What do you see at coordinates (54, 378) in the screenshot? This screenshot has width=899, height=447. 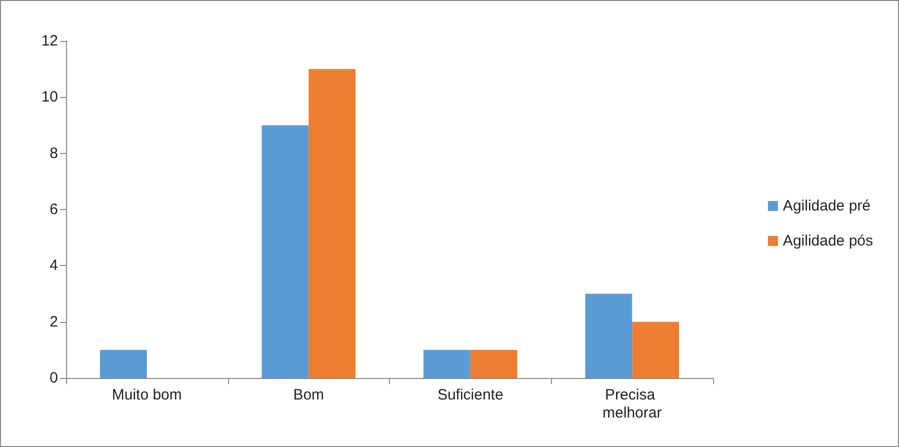 I see `y-tick-label: 0` at bounding box center [54, 378].